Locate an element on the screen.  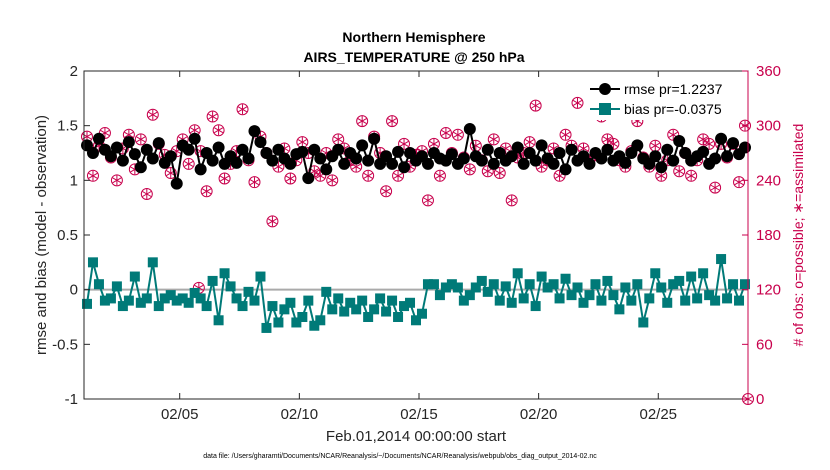
legend-bias-marker is located at coordinates (605, 109).